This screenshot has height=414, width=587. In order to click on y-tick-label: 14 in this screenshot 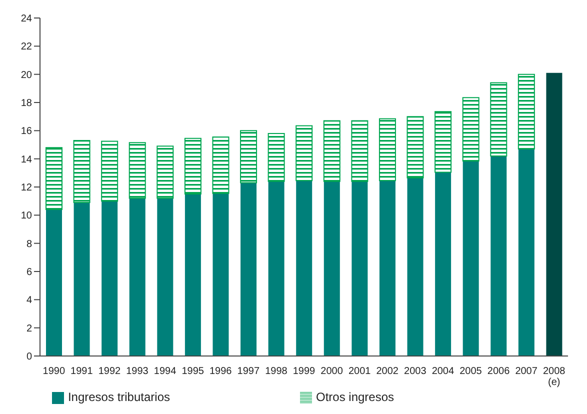, I will do `click(26, 160)`.